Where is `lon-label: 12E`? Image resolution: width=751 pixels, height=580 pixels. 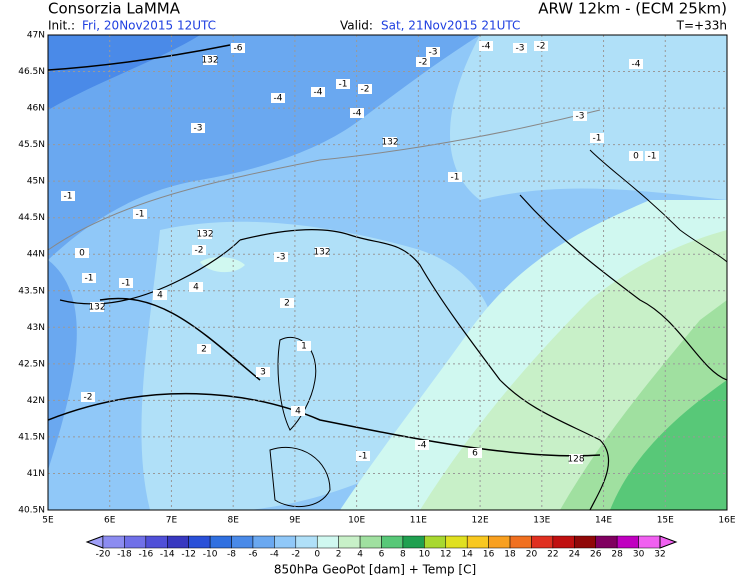 lon-label: 12E is located at coordinates (480, 521).